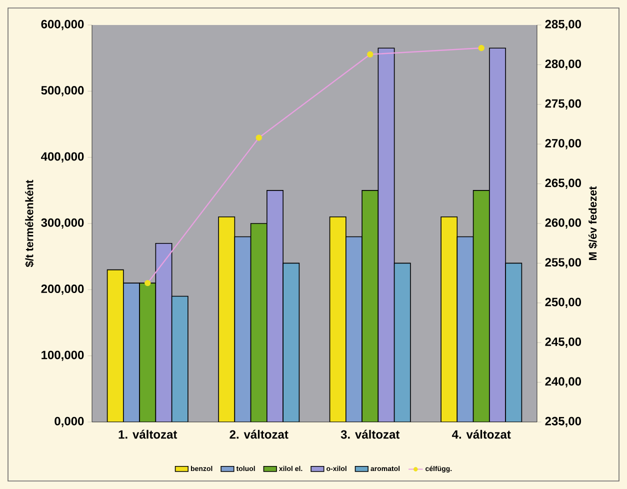  What do you see at coordinates (563, 144) in the screenshot?
I see `y2-tick-label: 270,00` at bounding box center [563, 144].